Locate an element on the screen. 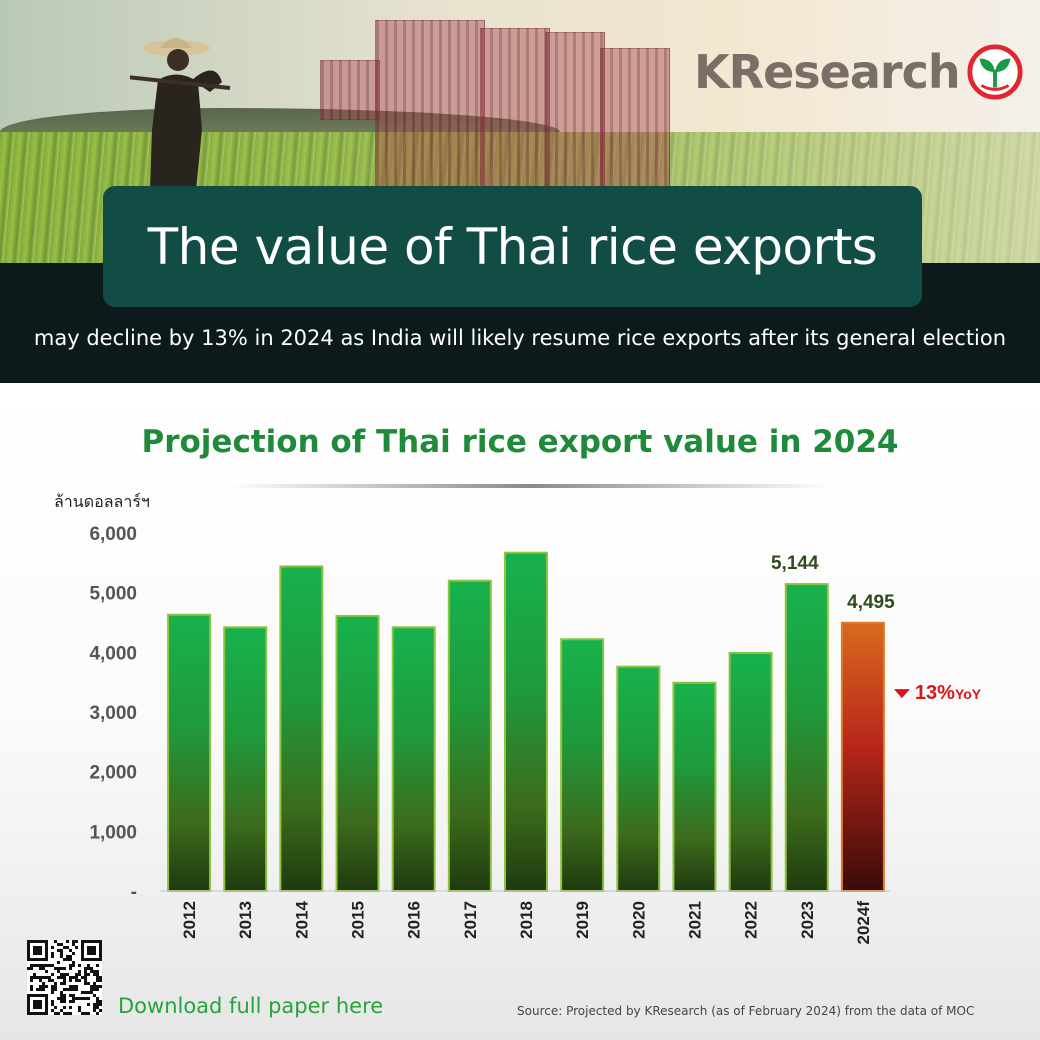 The width and height of the screenshot is (1040, 1040). bar-2024f is located at coordinates (862, 756).